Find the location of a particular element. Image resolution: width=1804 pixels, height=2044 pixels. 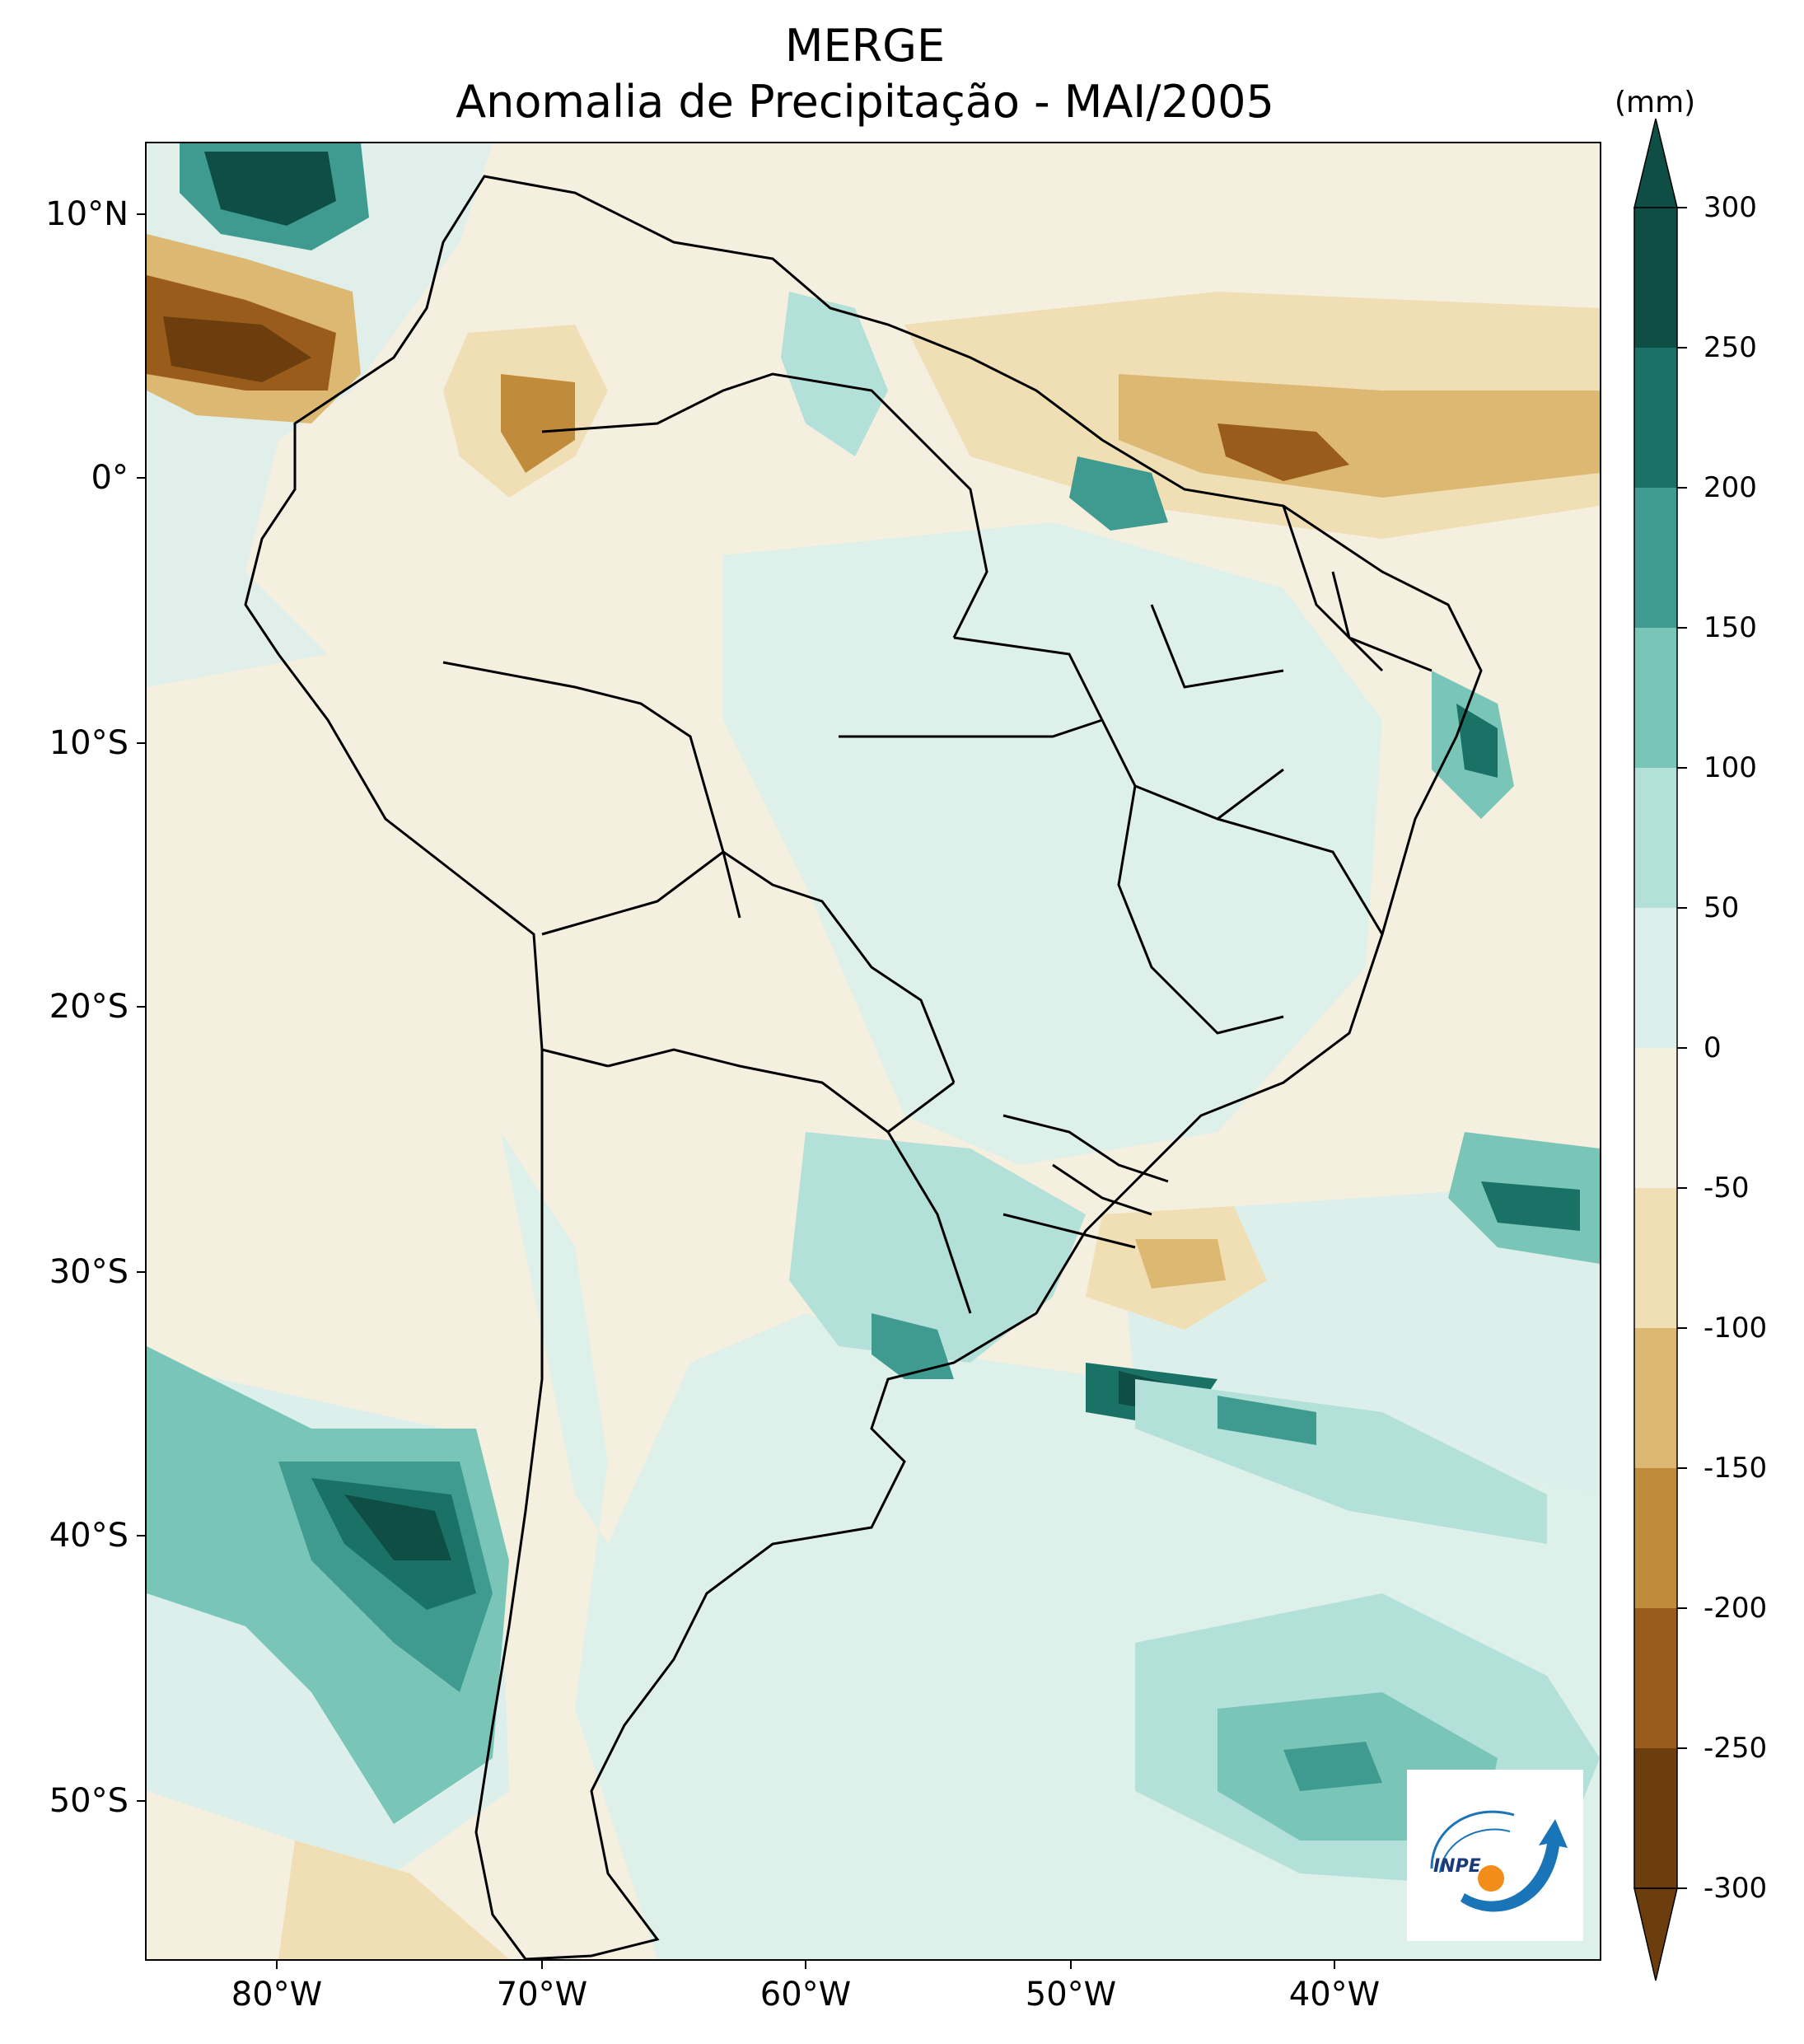

lat-label-20s: 20°S is located at coordinates (89, 1007).